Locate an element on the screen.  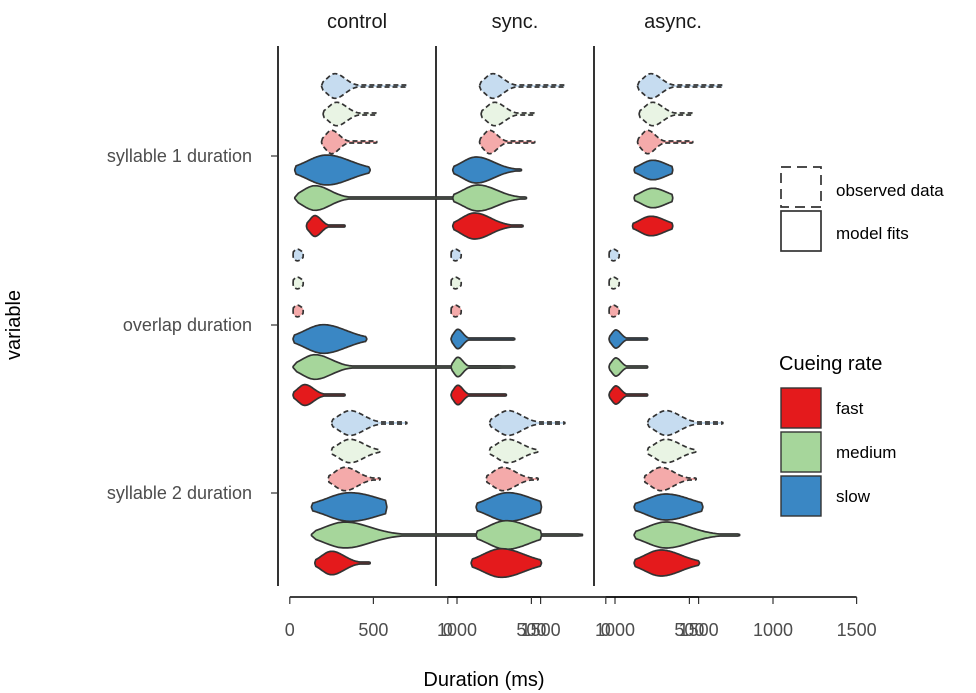
legend-label-observed: observed data is located at coordinates (890, 190).